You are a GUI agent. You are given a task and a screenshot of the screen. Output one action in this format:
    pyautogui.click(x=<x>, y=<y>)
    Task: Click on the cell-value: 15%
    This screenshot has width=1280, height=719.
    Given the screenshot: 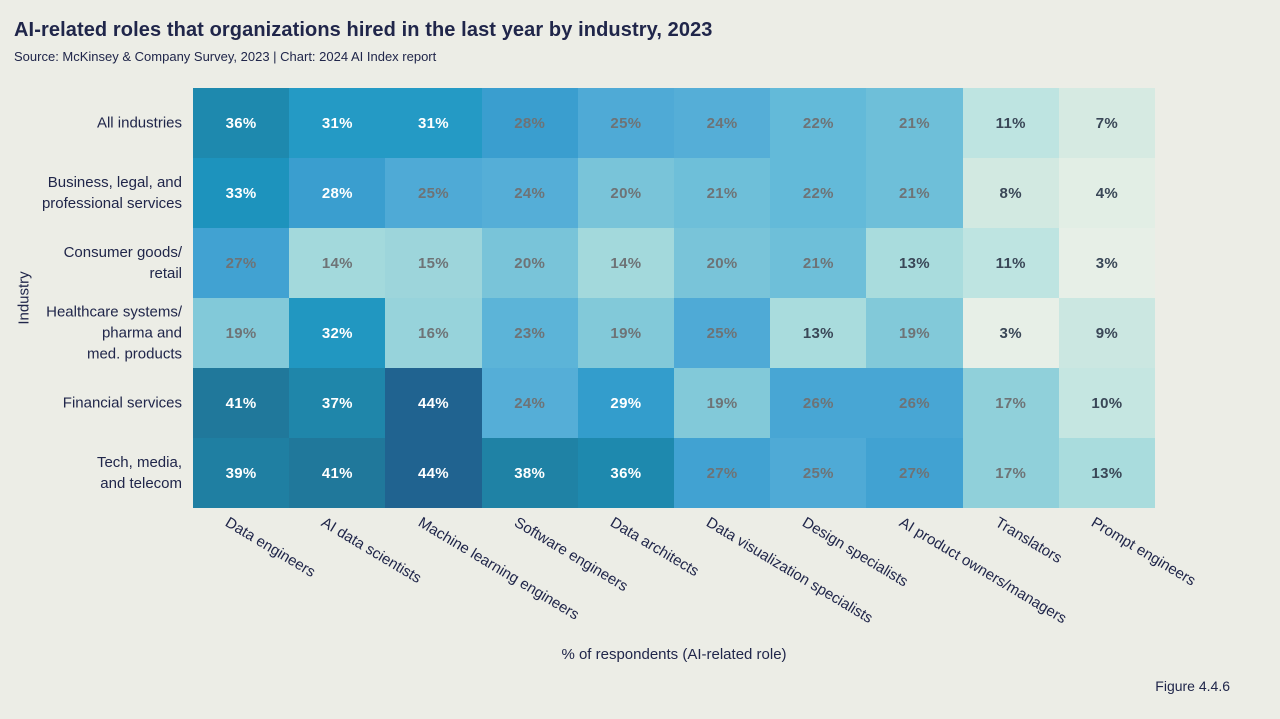 What is the action you would take?
    pyautogui.click(x=433, y=263)
    